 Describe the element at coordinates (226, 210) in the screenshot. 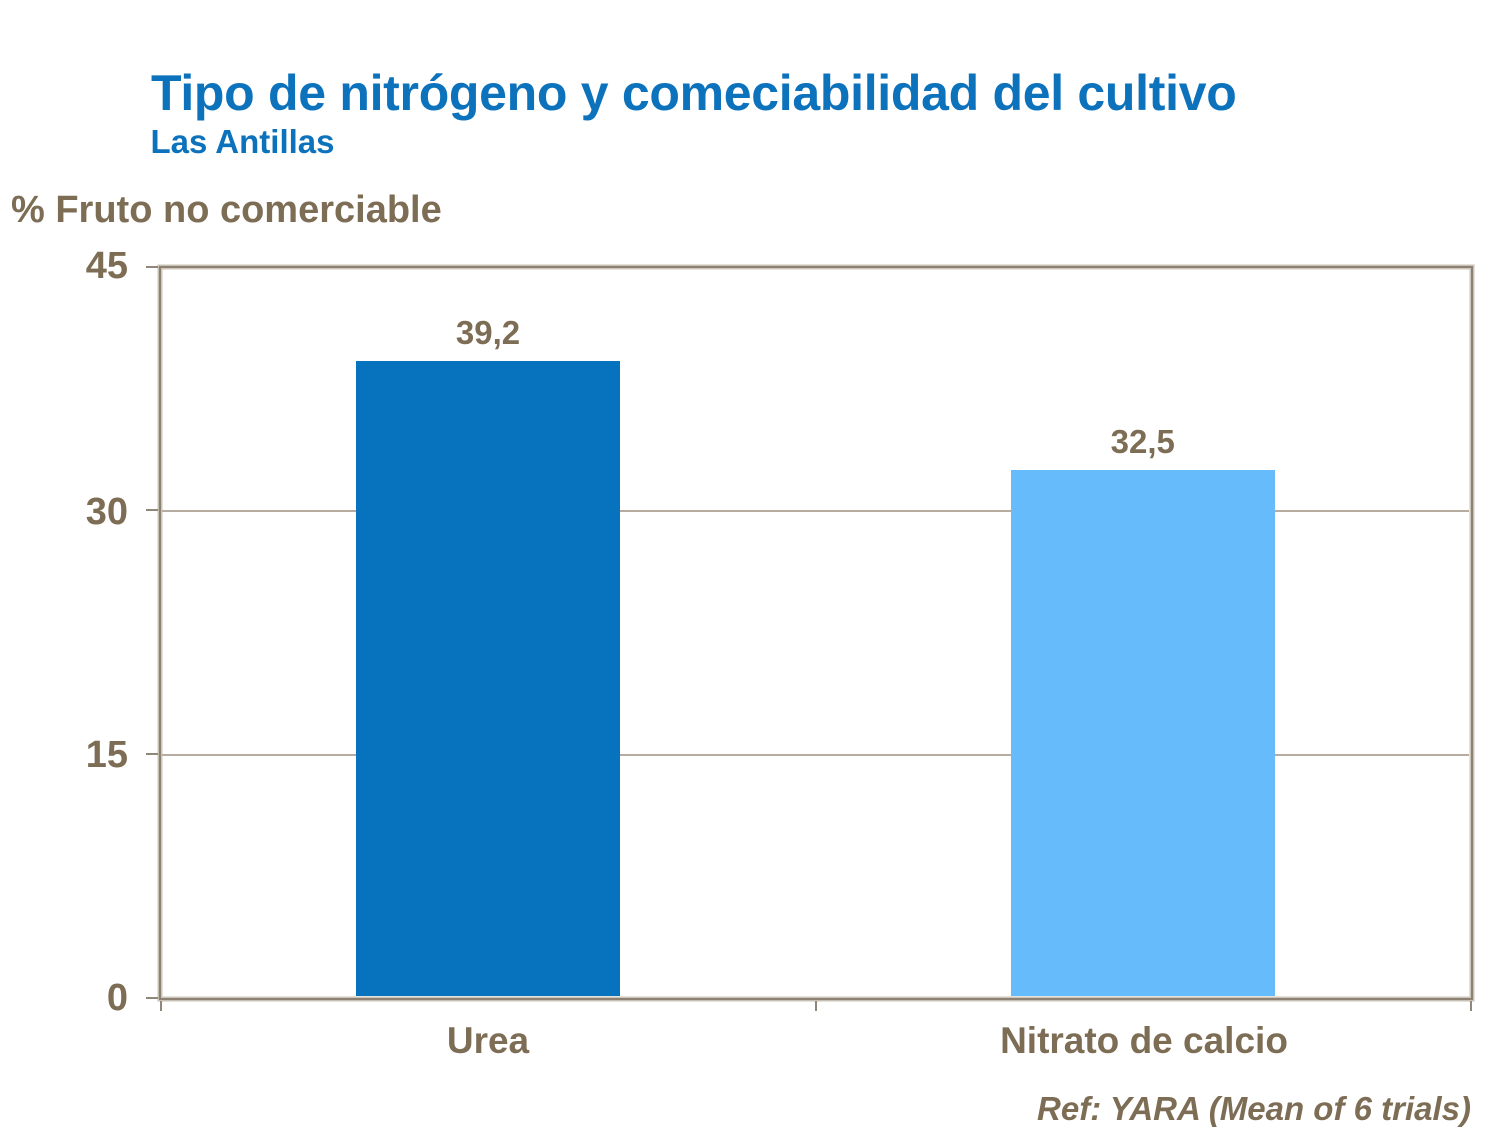

I see `y-axis-title: % Fruto no comerciable` at that location.